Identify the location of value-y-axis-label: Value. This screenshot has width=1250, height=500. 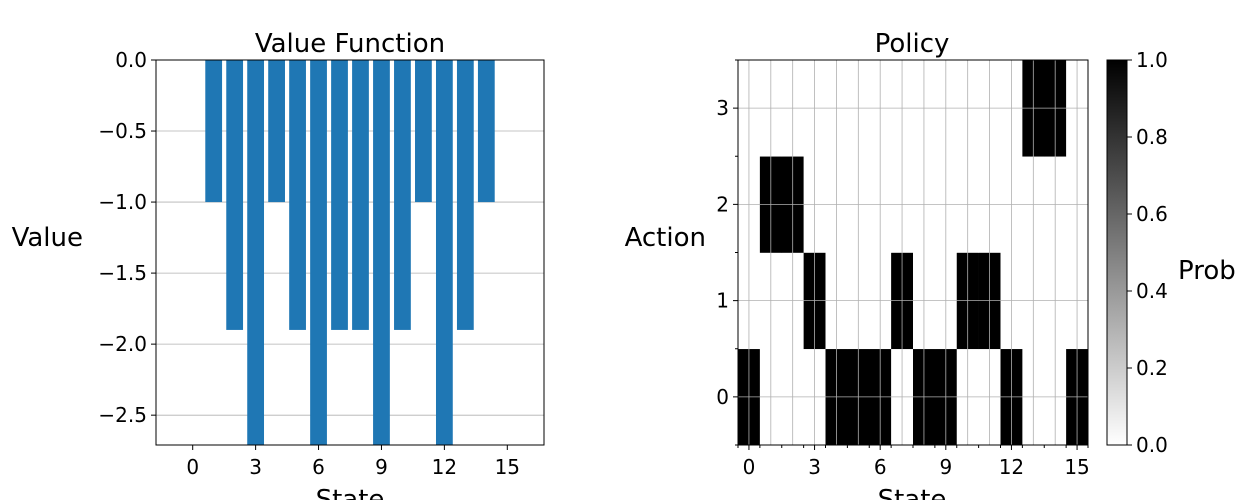
(47, 238).